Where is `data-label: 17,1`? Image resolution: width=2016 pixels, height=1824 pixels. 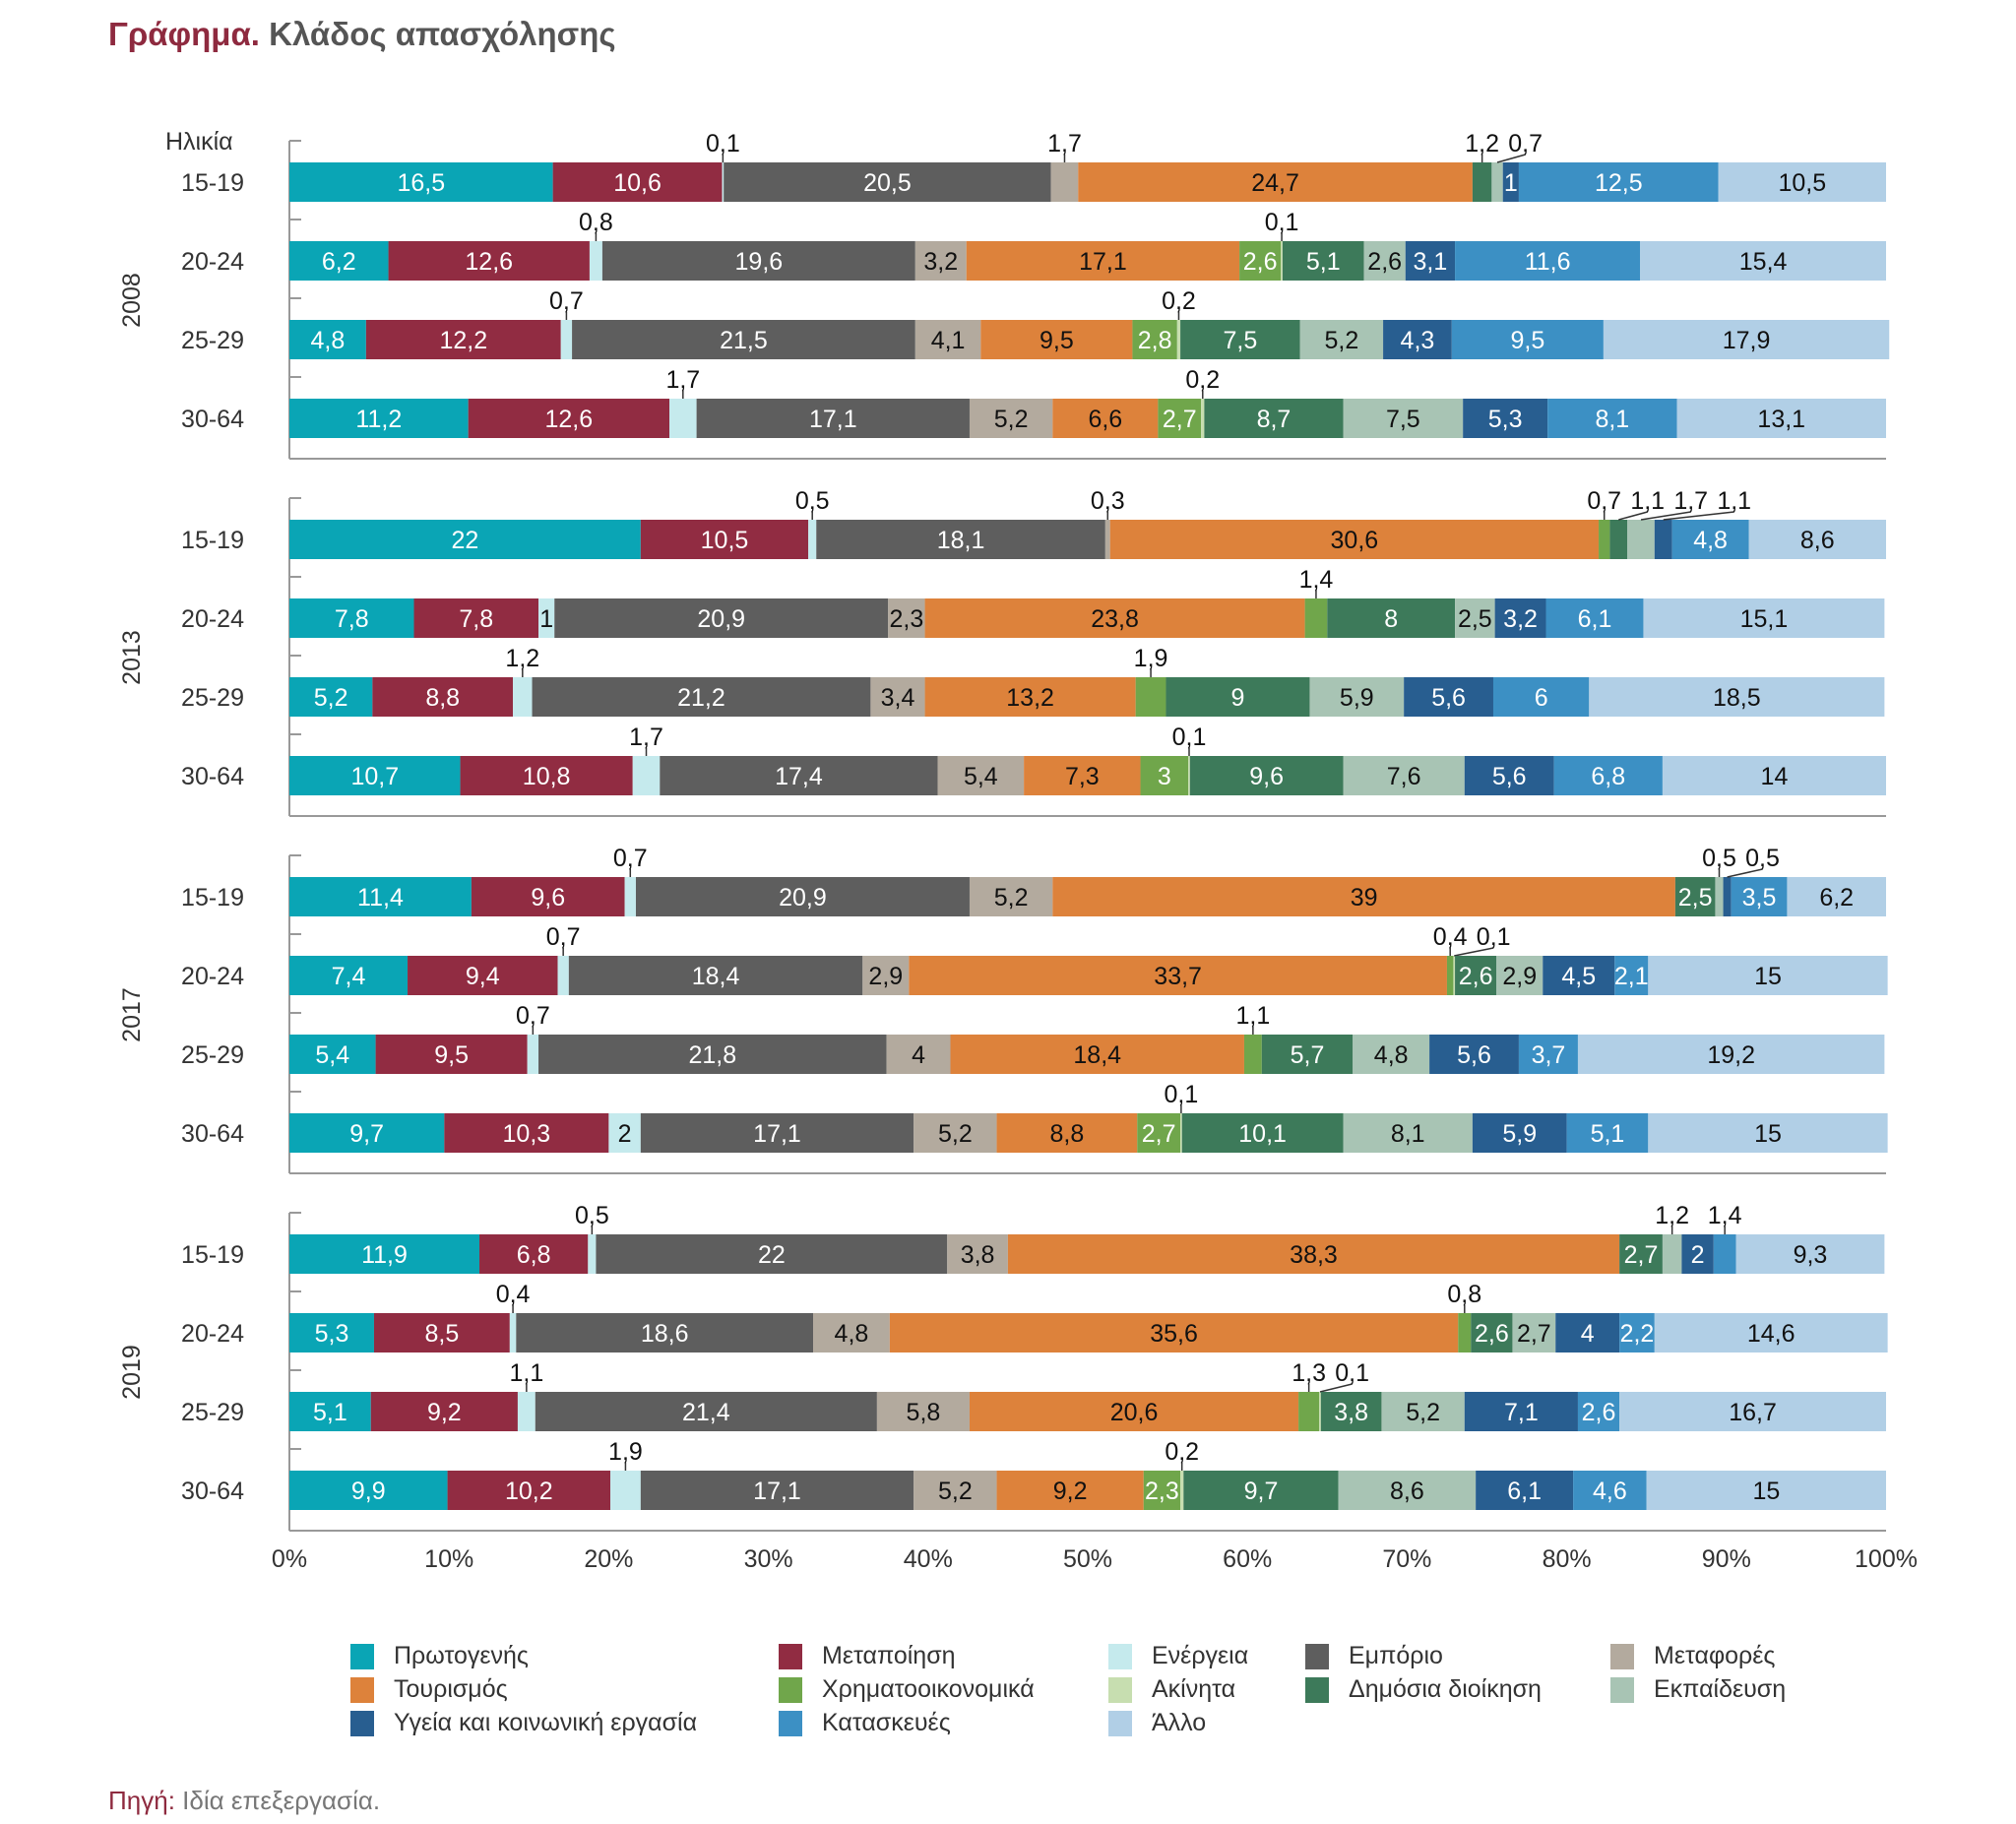
data-label: 17,1 is located at coordinates (833, 419).